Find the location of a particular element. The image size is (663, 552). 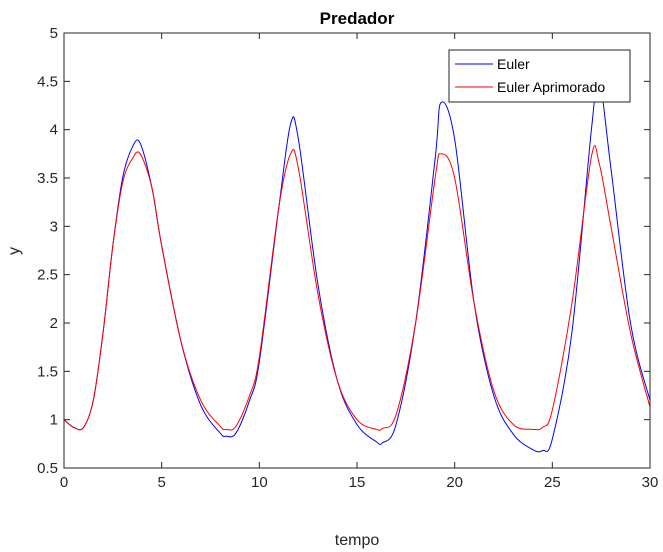

legend-box is located at coordinates (539, 76).